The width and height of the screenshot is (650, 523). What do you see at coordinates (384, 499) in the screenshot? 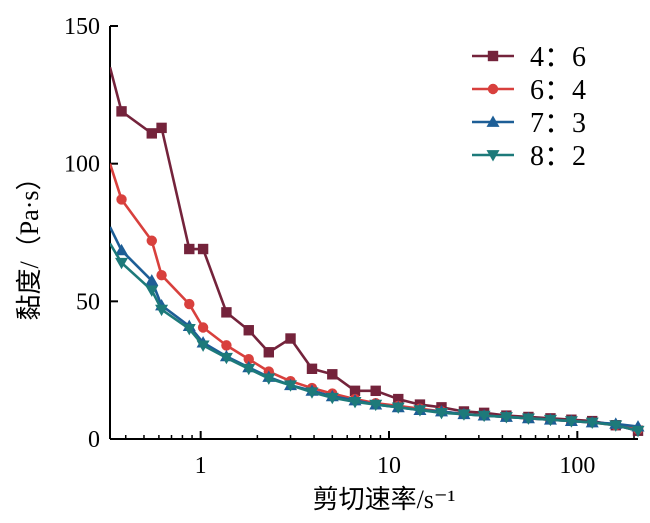
I see `x-axis-title: 剪切速率/s⁻¹` at bounding box center [384, 499].